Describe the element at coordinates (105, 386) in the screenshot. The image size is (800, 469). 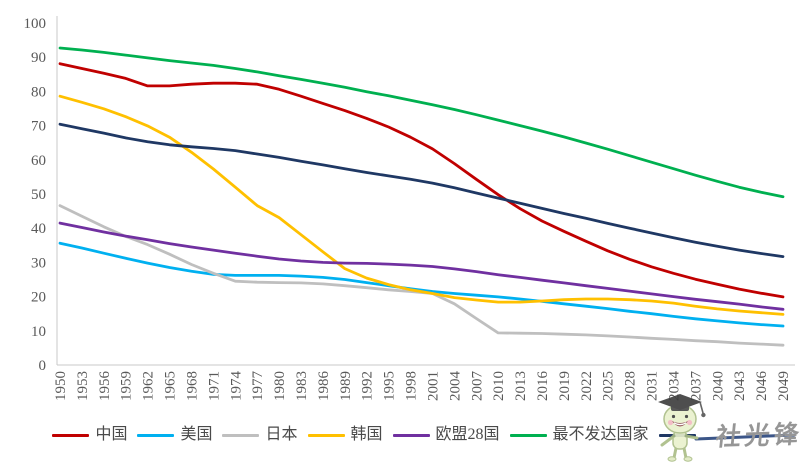
I see `x-tick-label: 1956` at that location.